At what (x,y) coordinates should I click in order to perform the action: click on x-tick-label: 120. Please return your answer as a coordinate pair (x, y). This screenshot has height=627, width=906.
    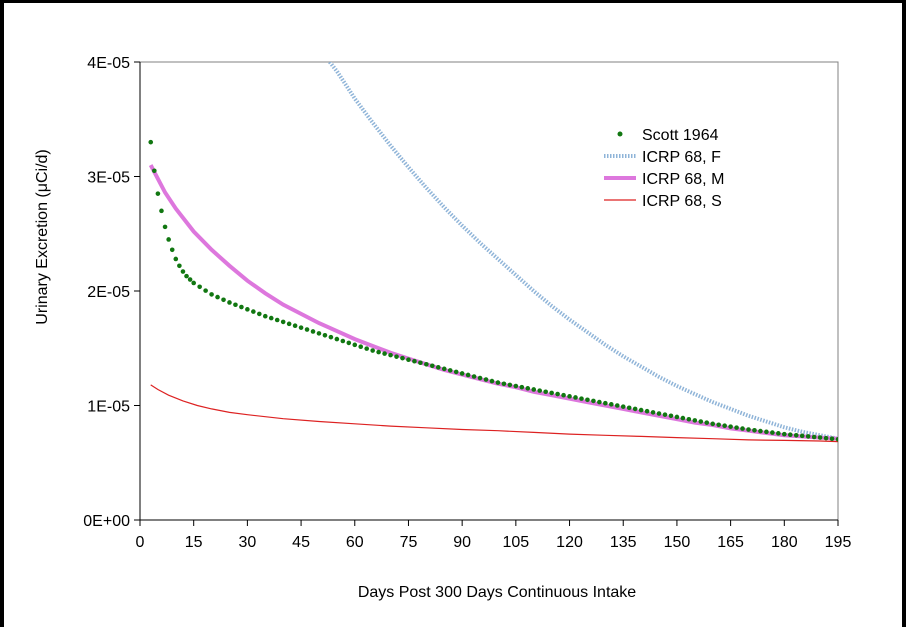
    Looking at the image, I should click on (569, 542).